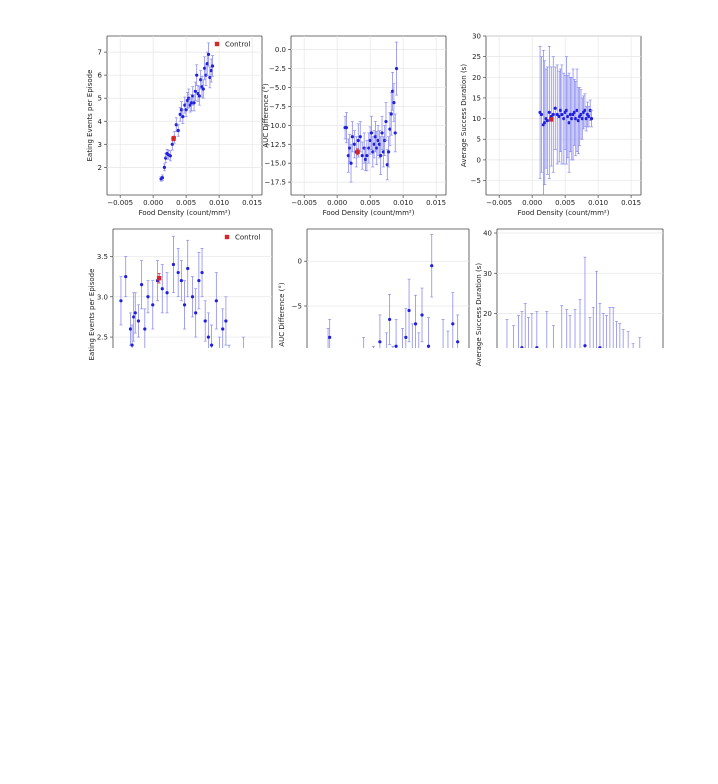 Image resolution: width=718 pixels, height=784 pixels. I want to click on y-tick-label: 3.0, so click(102, 297).